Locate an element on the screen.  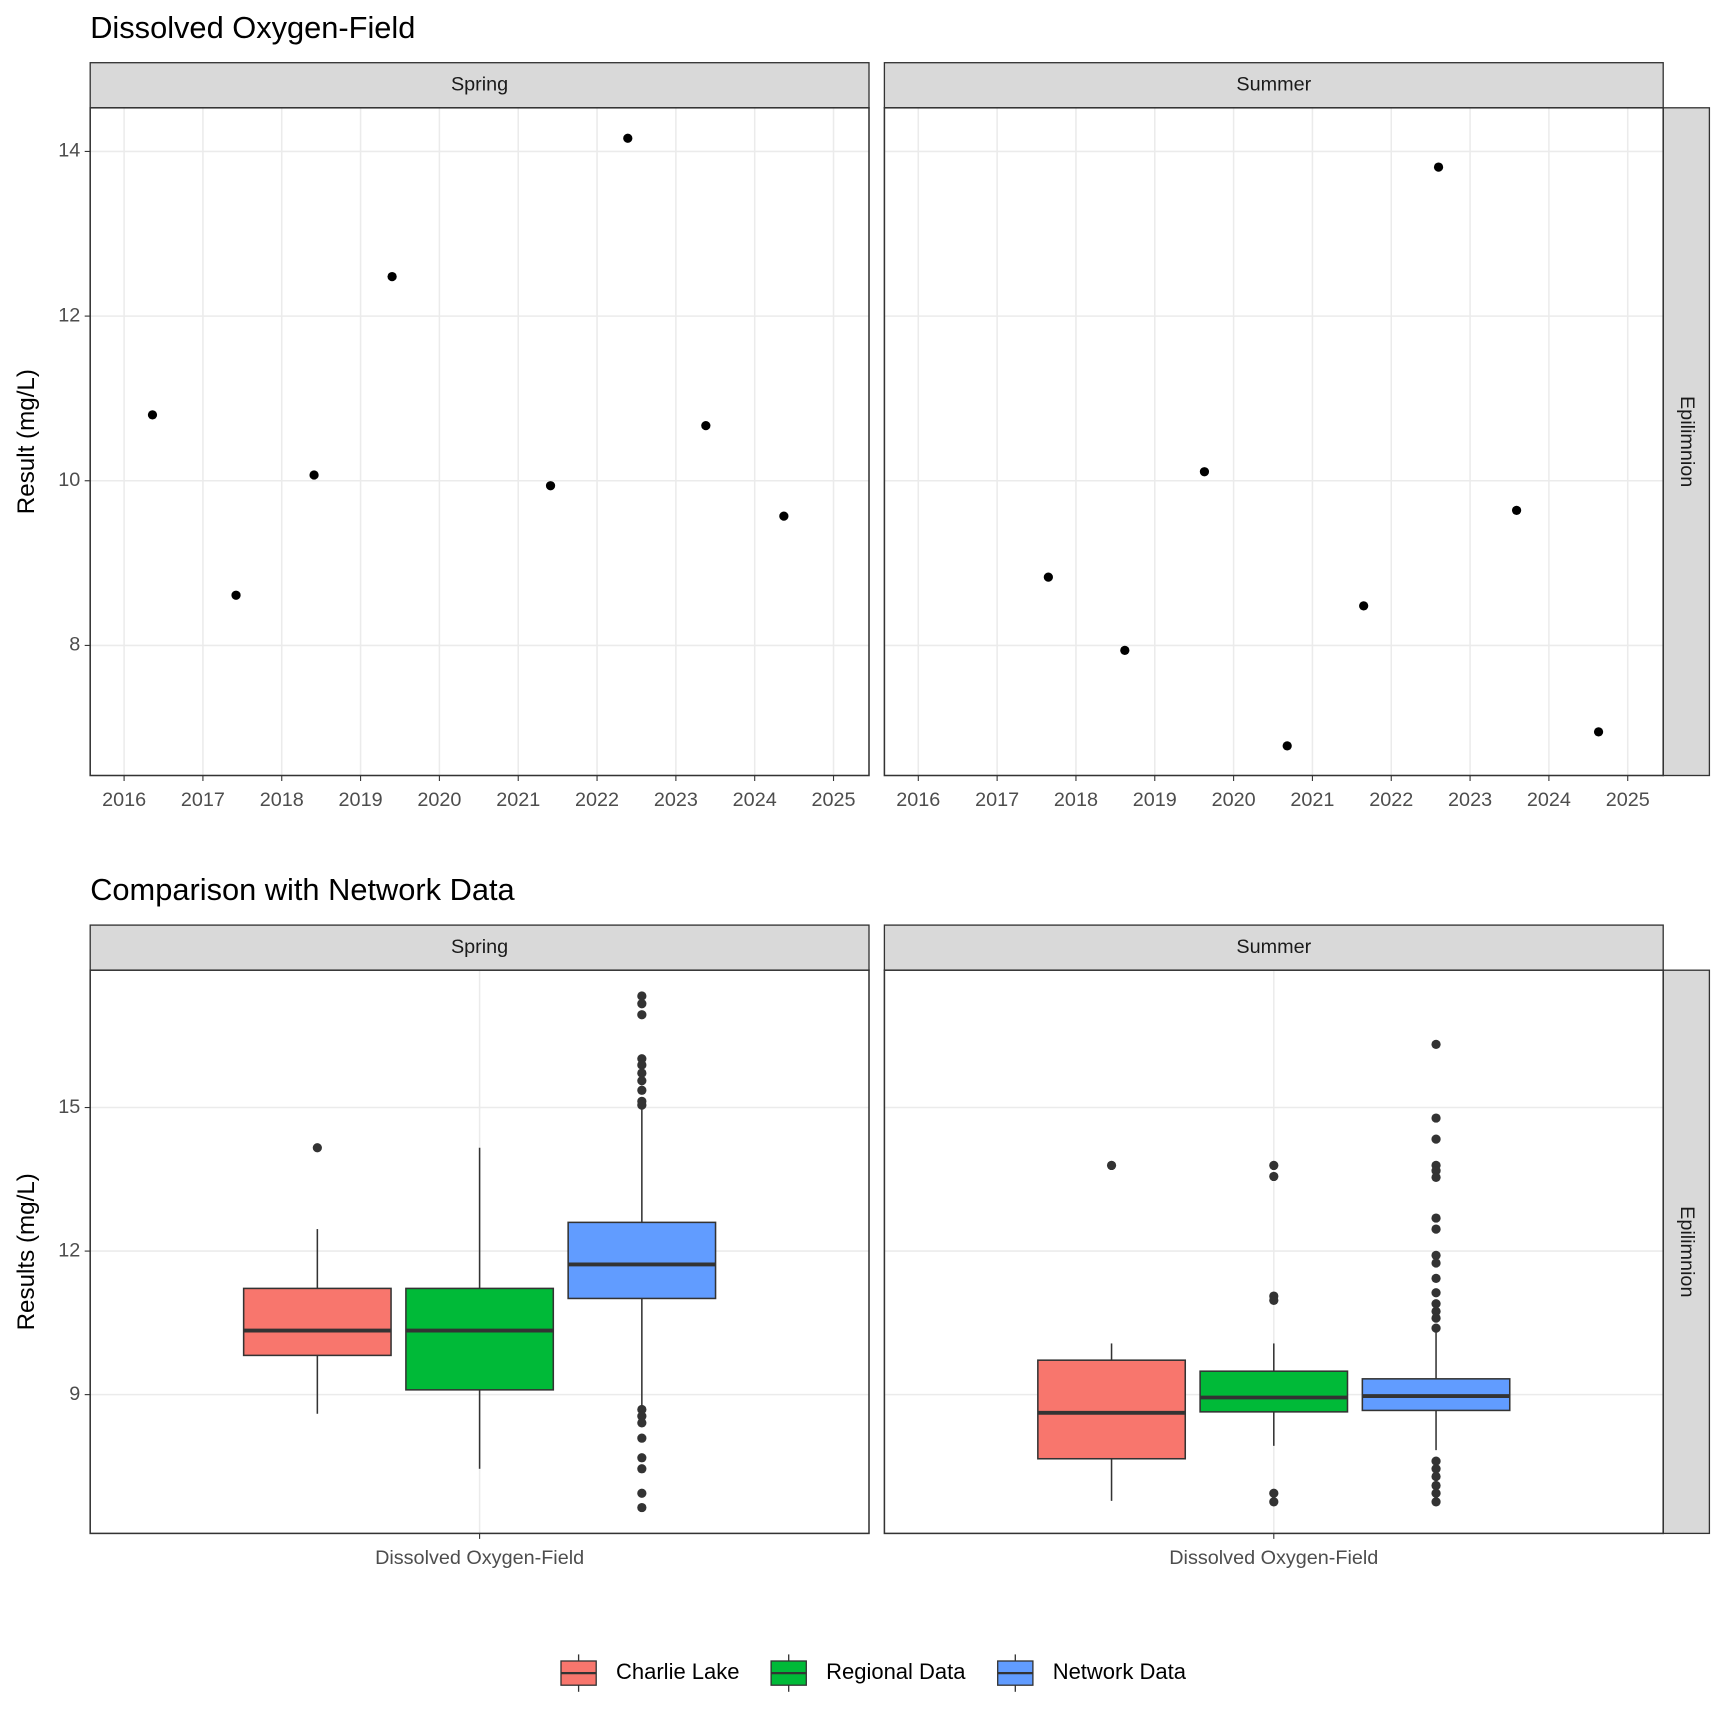
chart-title: Dissolved Oxygen-Field is located at coordinates (252, 27).